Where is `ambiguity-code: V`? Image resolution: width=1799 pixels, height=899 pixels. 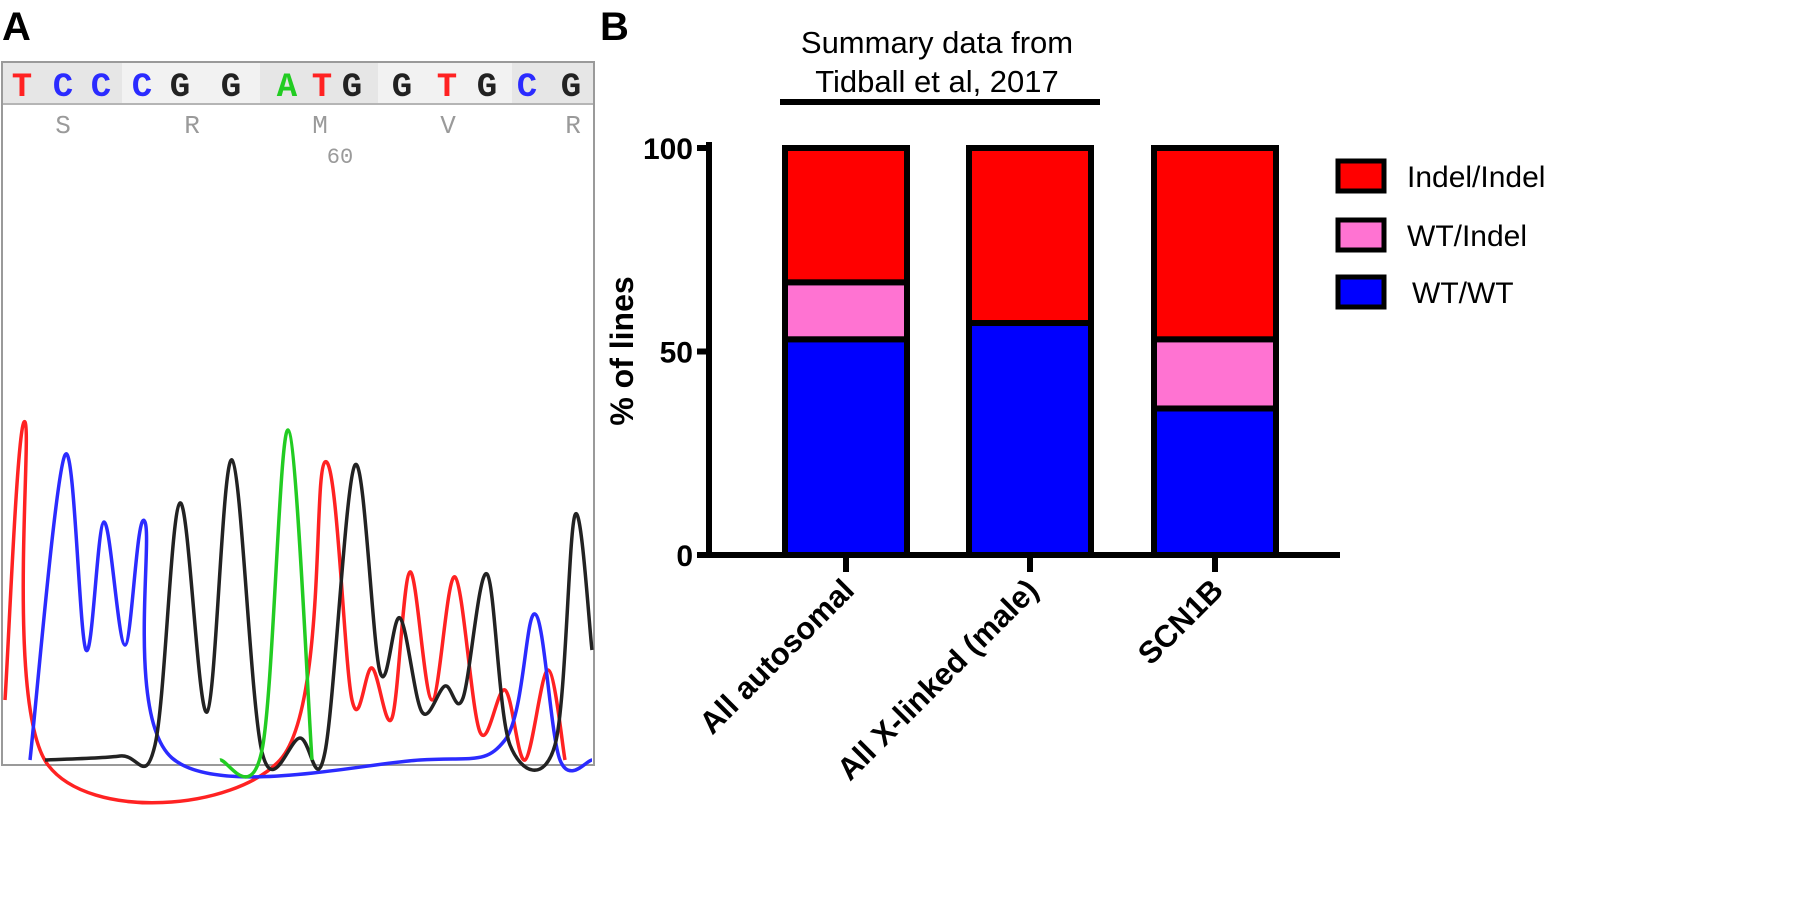 ambiguity-code: V is located at coordinates (448, 126).